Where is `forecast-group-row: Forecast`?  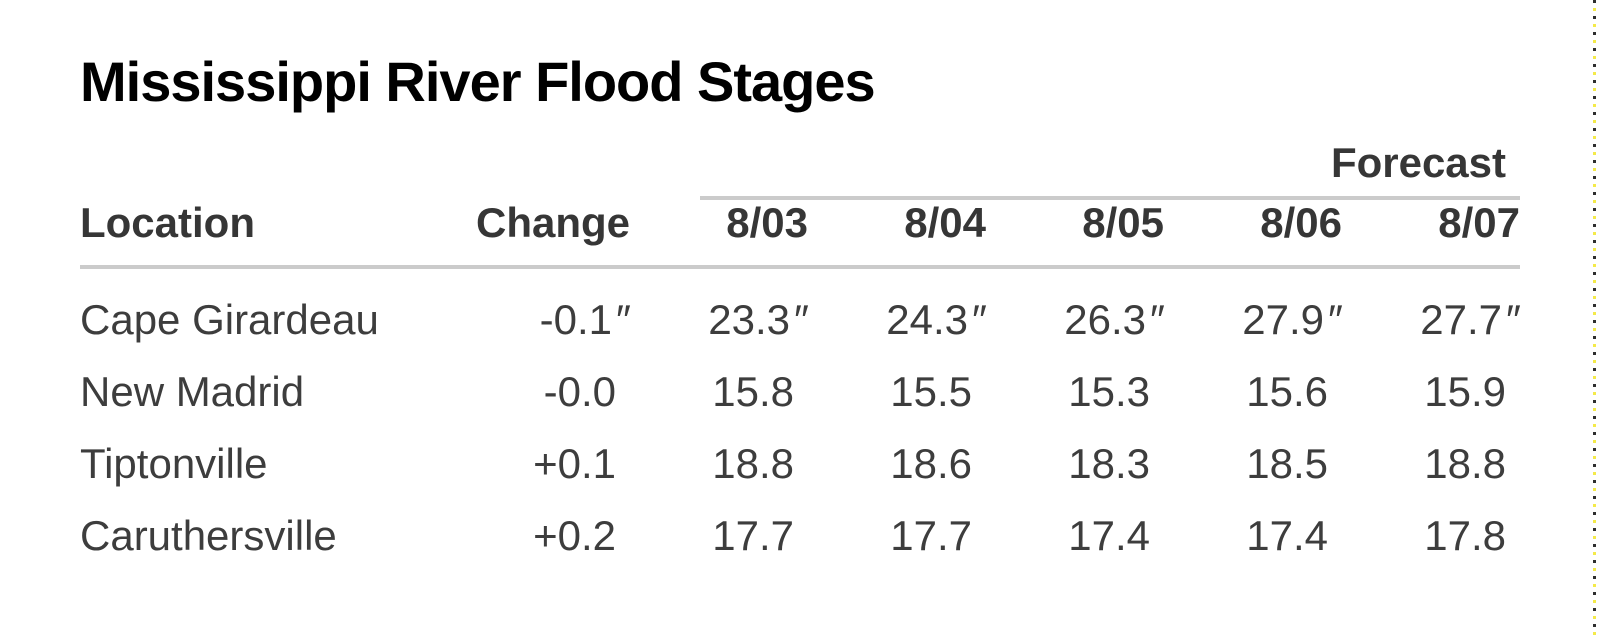 forecast-group-row: Forecast is located at coordinates (800, 157).